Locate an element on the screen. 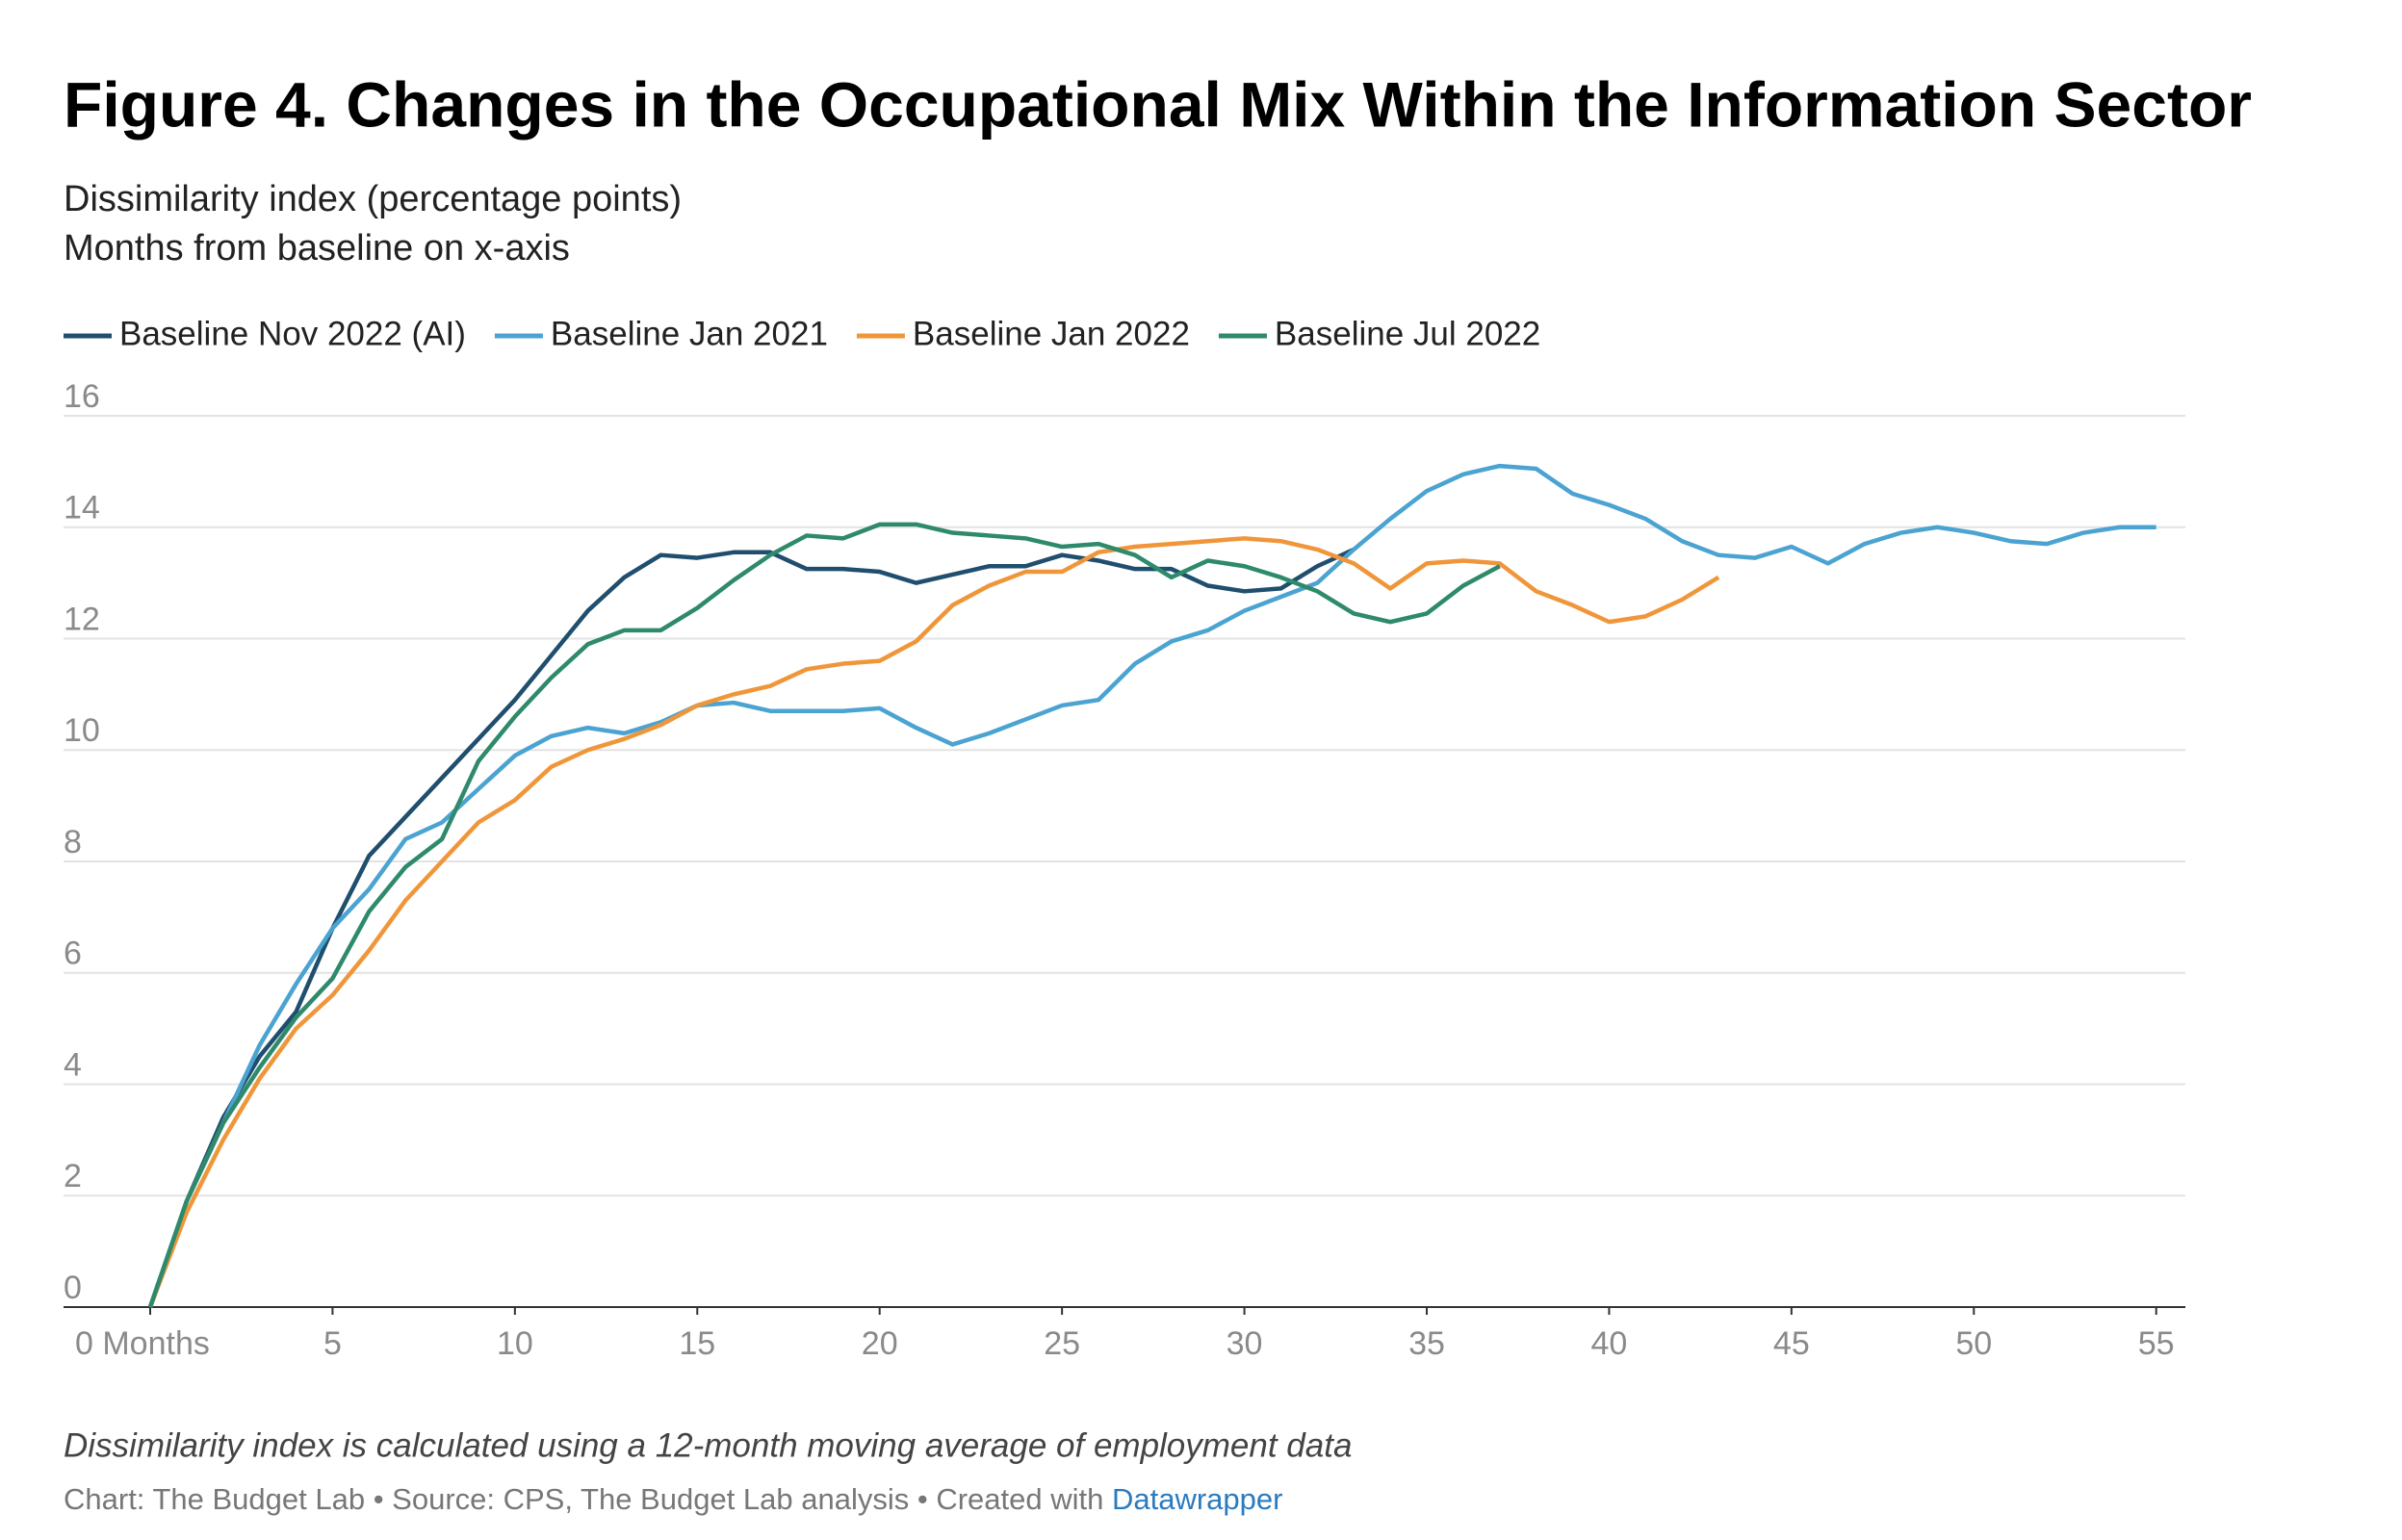 The width and height of the screenshot is (2402, 1540). x-tick-label: 30 is located at coordinates (1245, 1343).